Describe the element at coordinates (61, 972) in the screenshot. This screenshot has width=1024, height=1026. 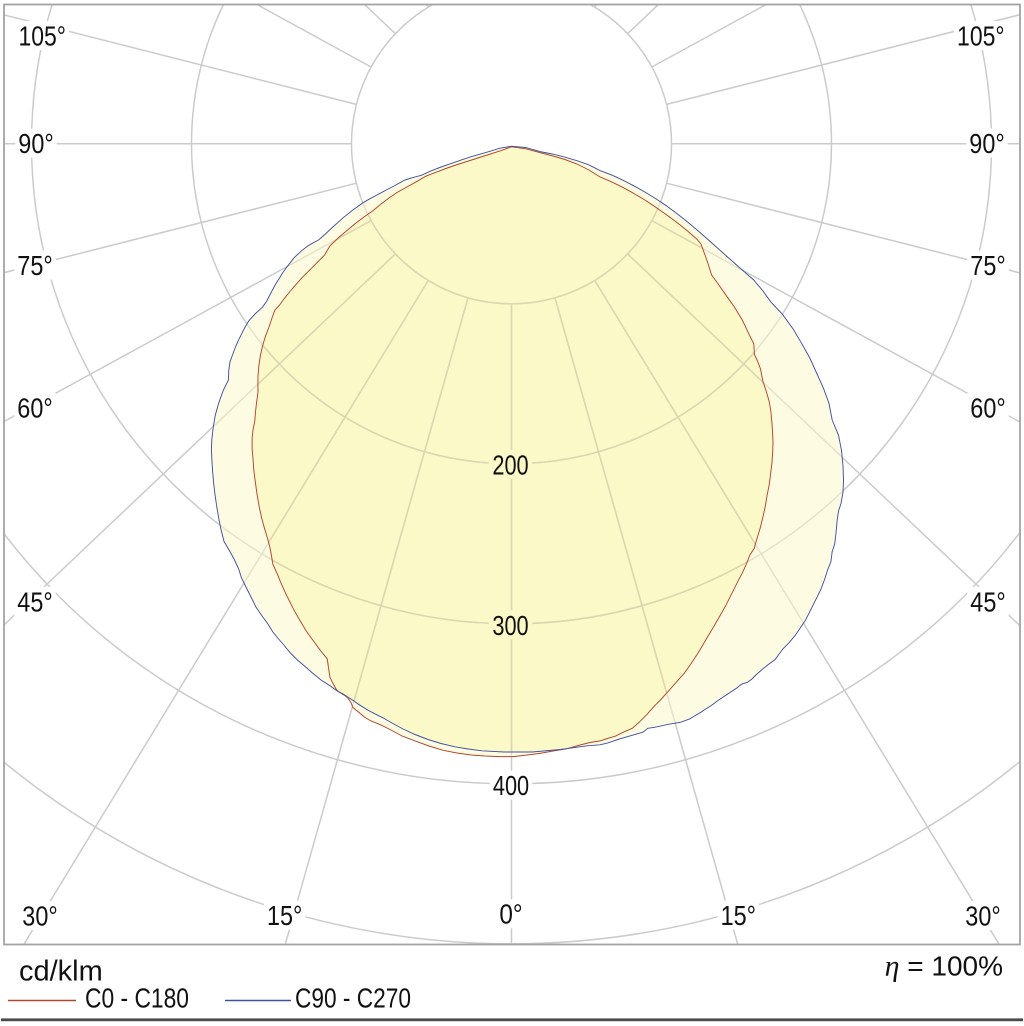
I see `svg-text: cd/klm` at that location.